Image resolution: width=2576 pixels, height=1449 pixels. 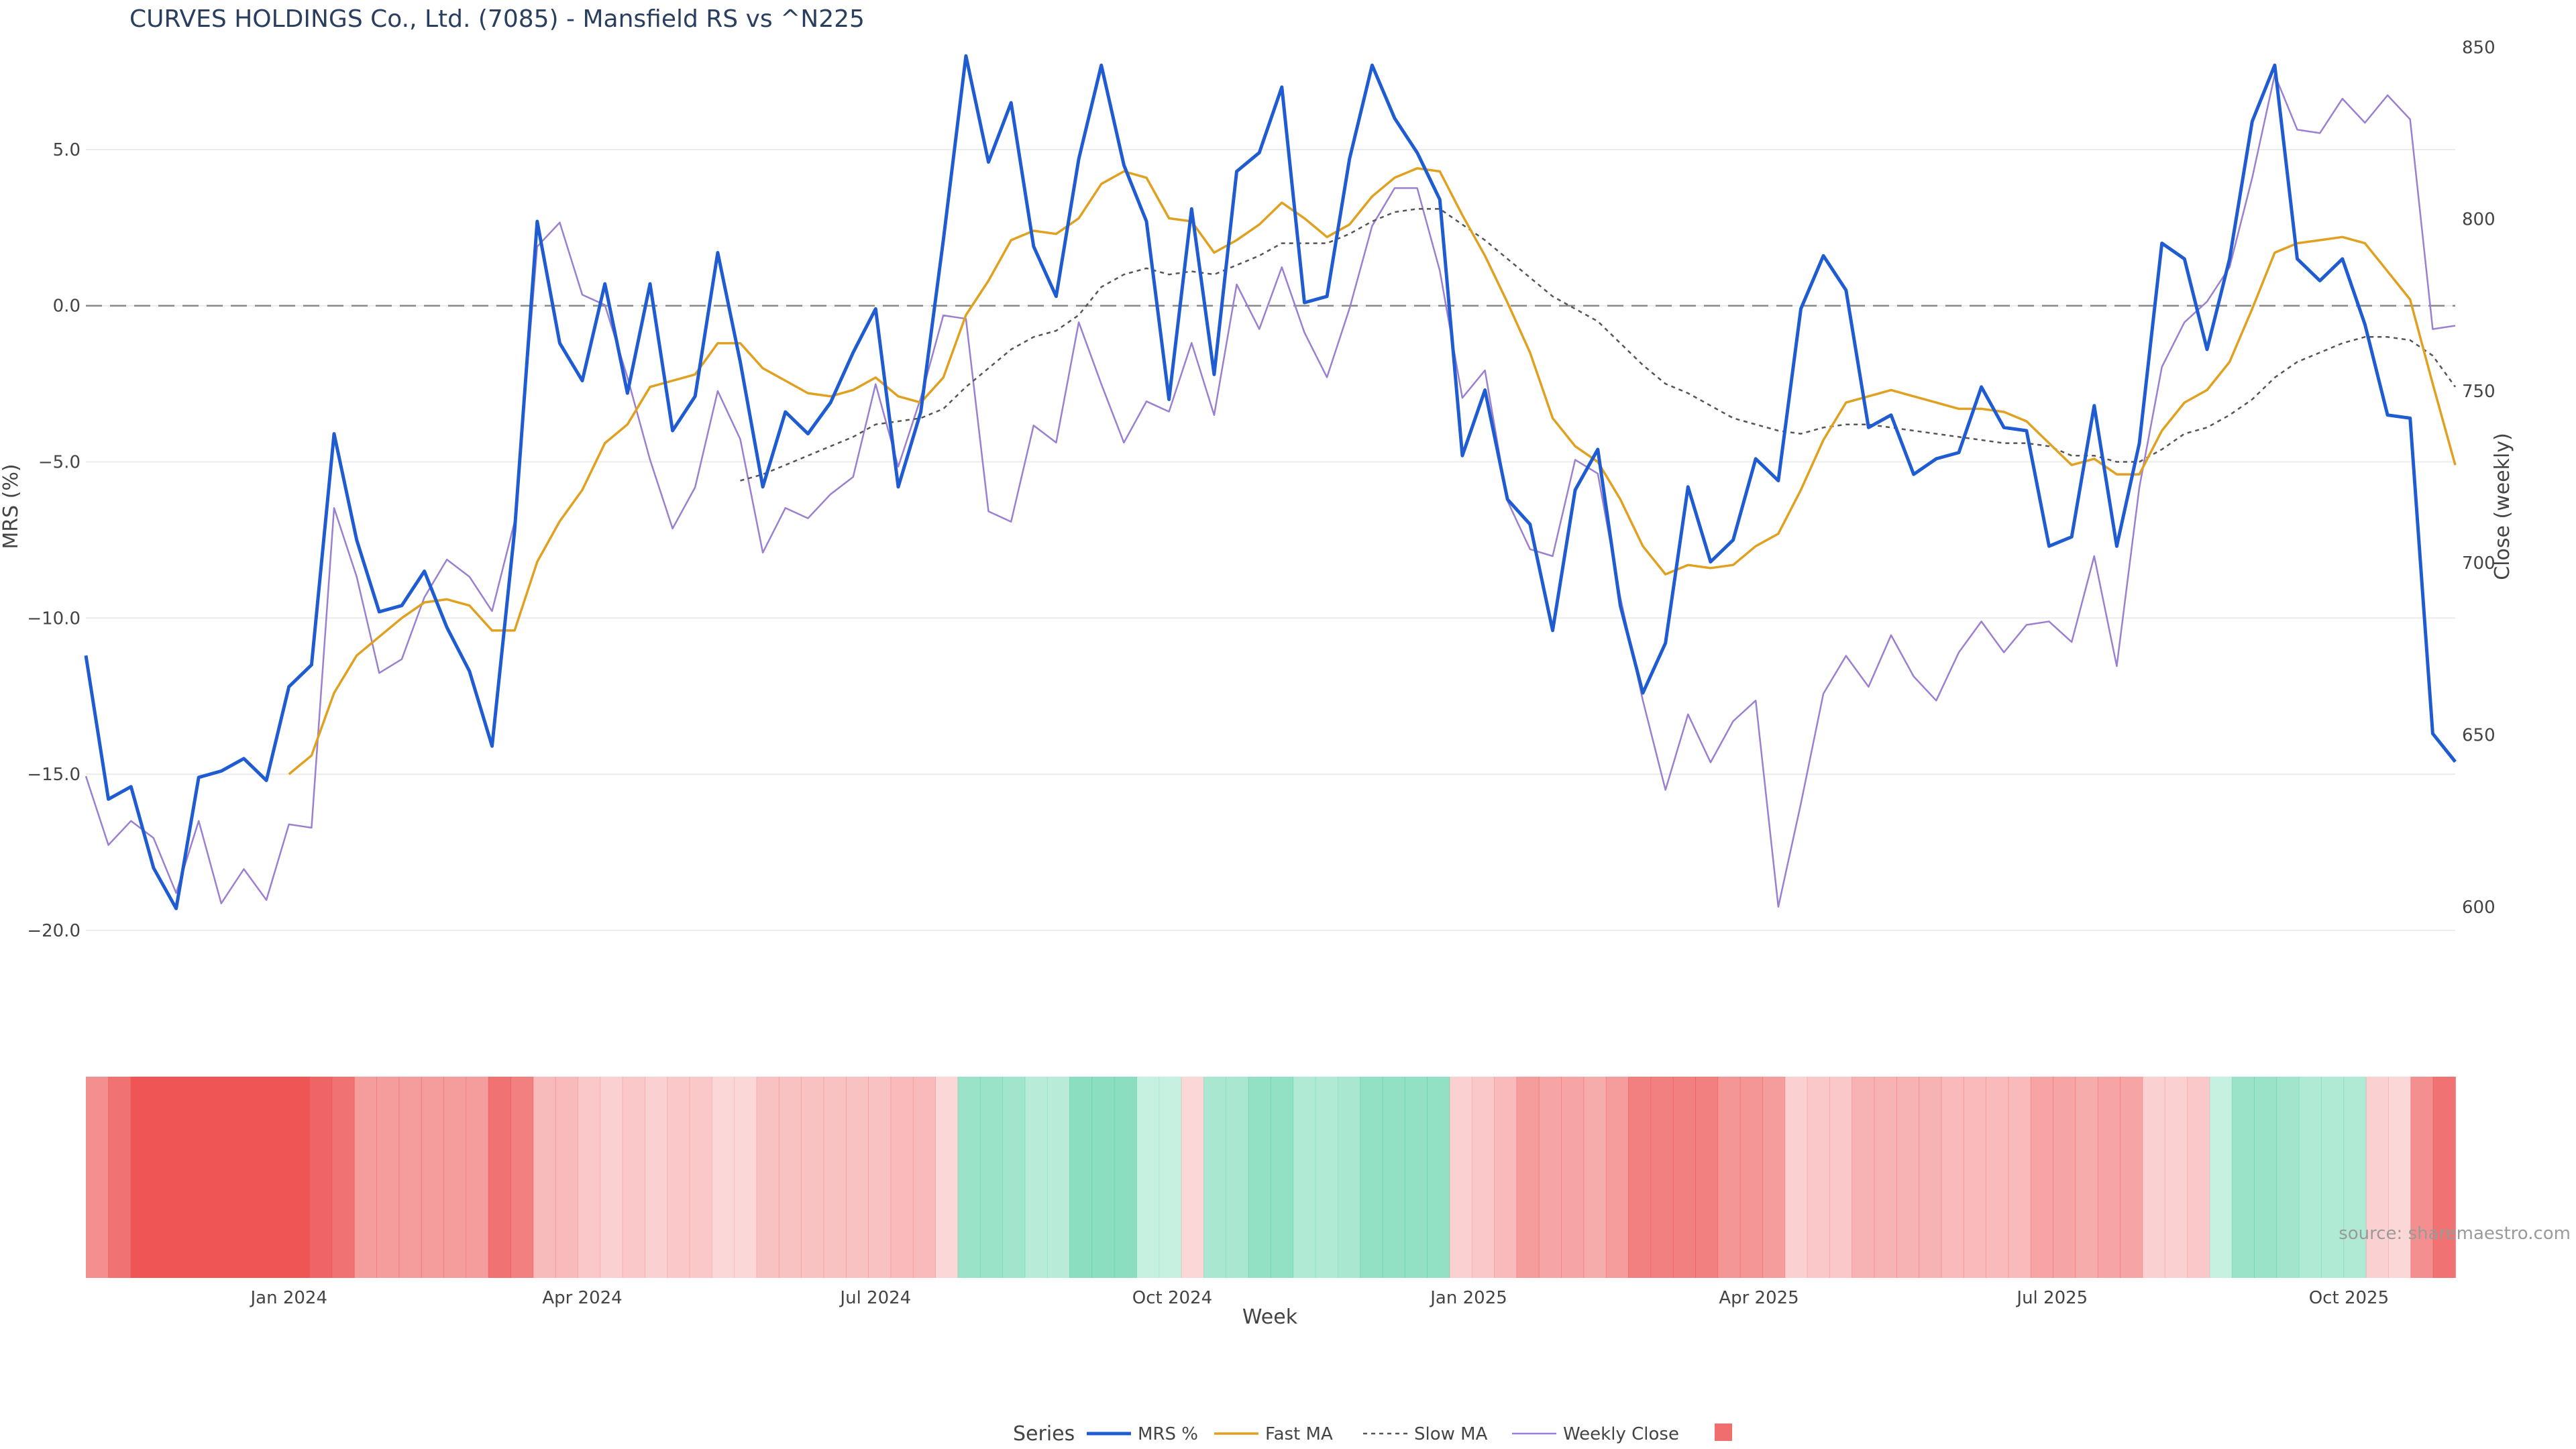 I want to click on legend-label-close: Weekly Close, so click(x=1621, y=1434).